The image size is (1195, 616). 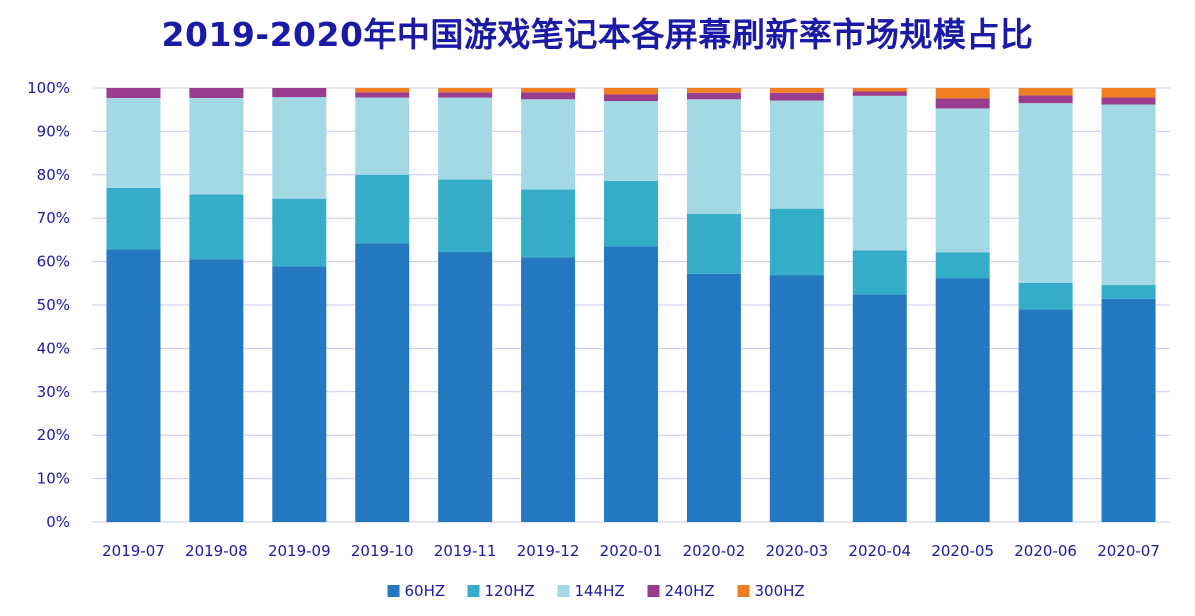 I want to click on legend-label: 300HZ, so click(x=780, y=591).